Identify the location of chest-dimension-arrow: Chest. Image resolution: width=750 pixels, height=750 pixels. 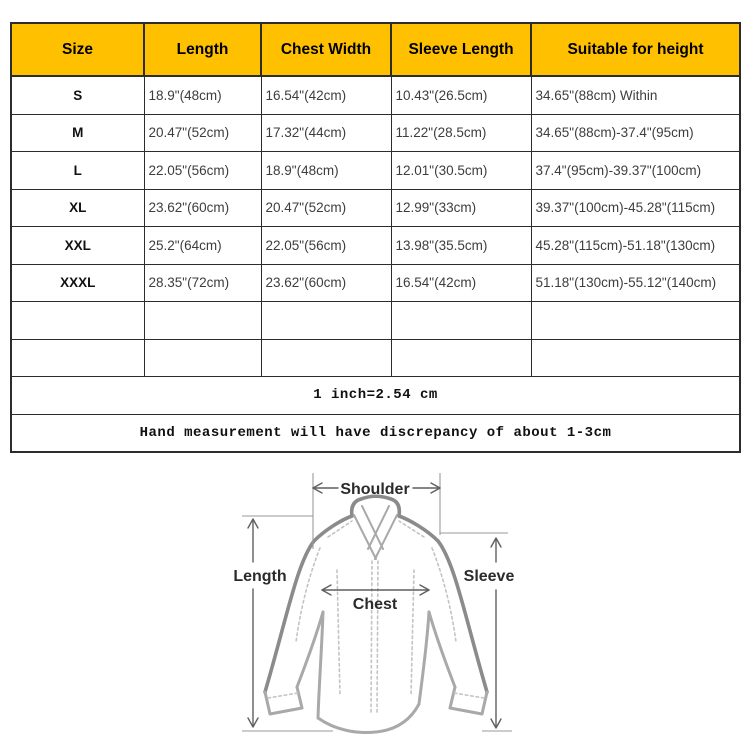
(375, 598).